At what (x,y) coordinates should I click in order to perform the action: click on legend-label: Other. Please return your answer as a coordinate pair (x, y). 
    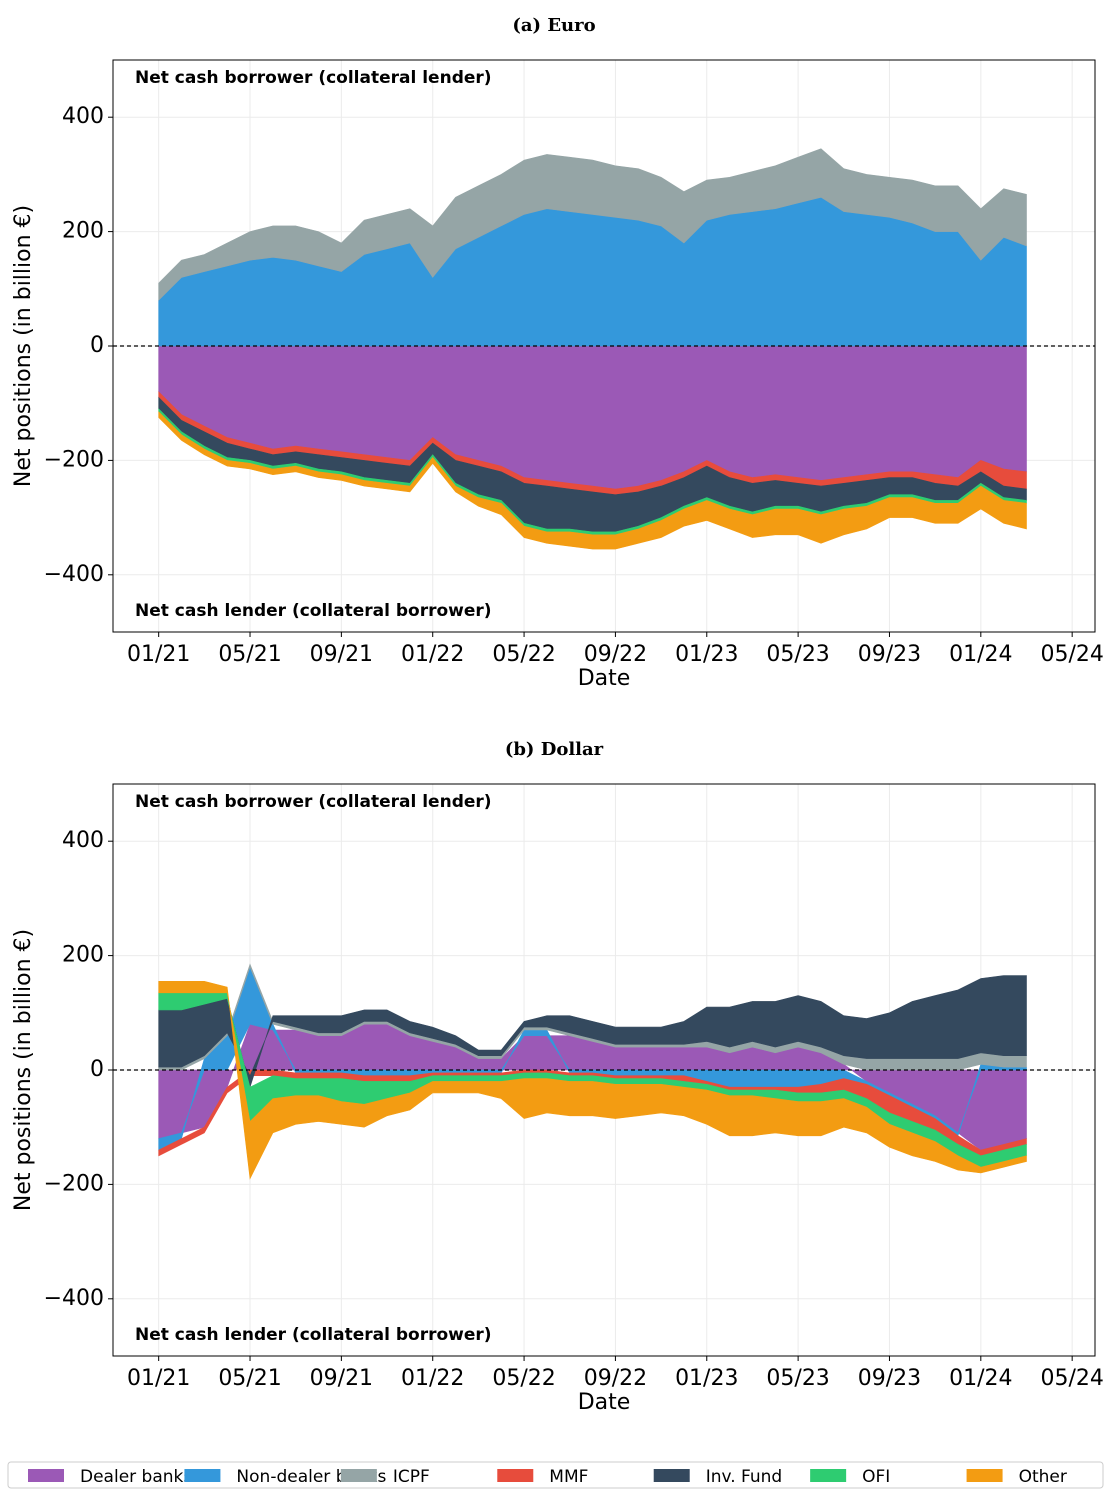
    Looking at the image, I should click on (1043, 1477).